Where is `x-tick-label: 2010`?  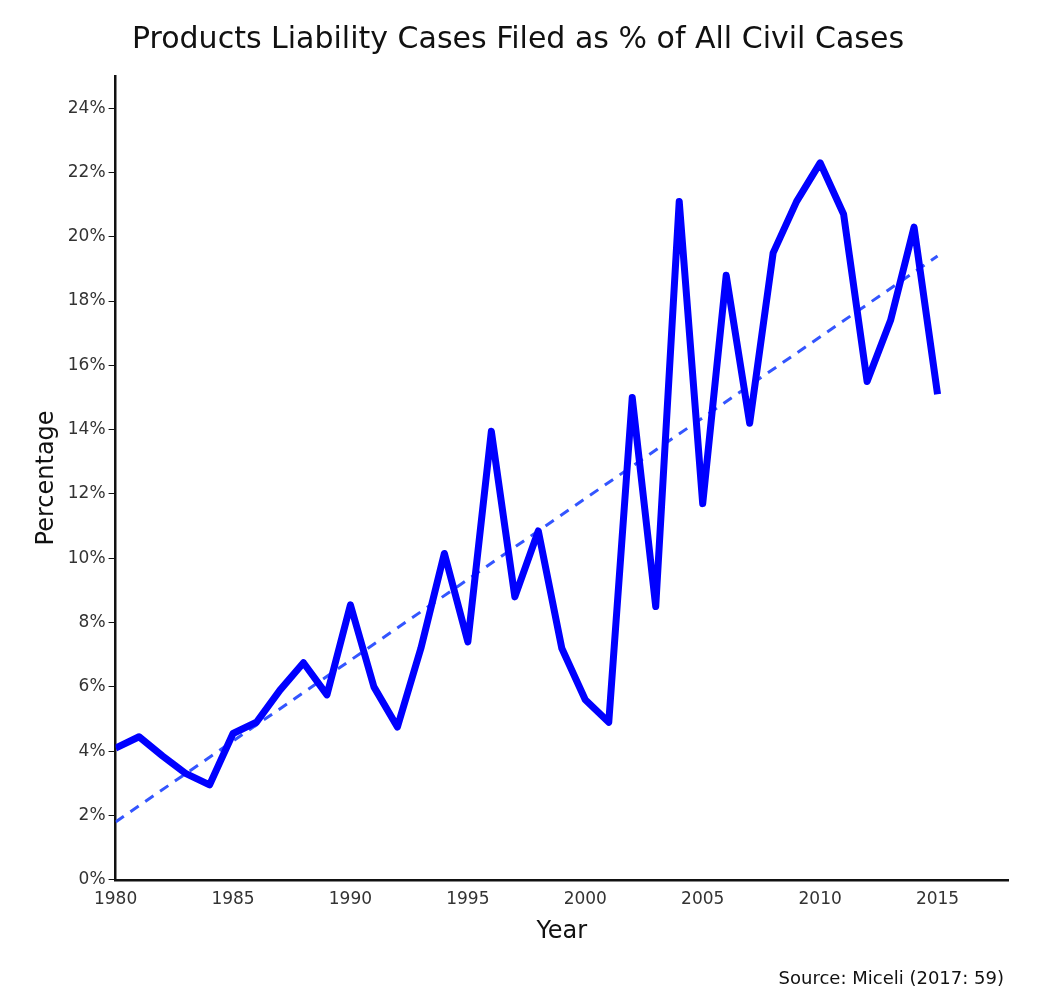
x-tick-label: 2010 is located at coordinates (820, 898).